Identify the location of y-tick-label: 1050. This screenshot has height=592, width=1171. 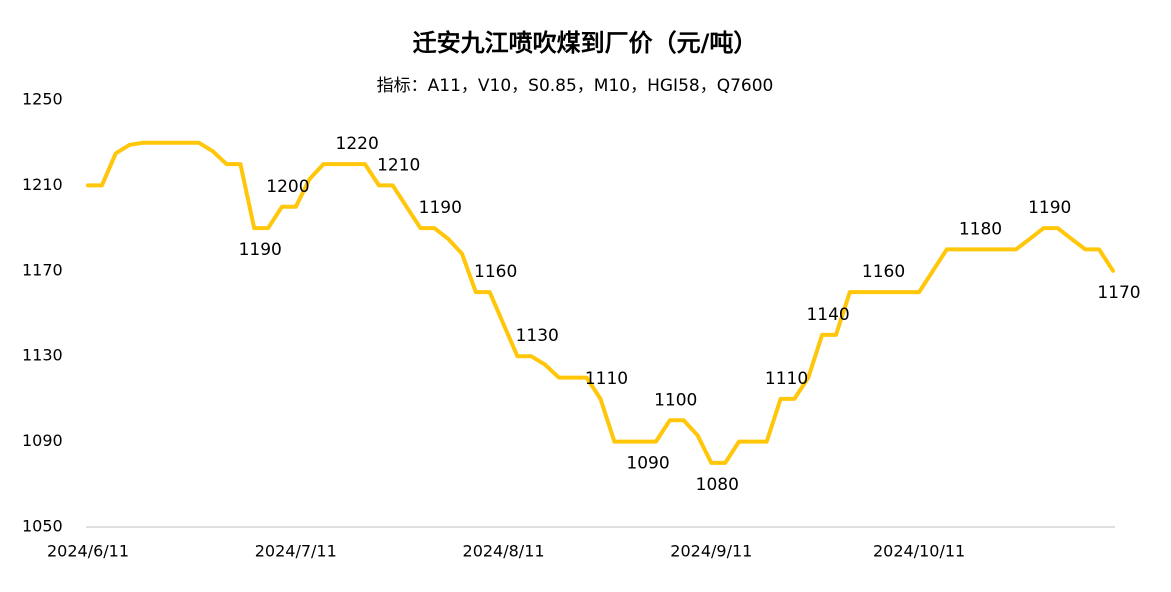
(42, 526).